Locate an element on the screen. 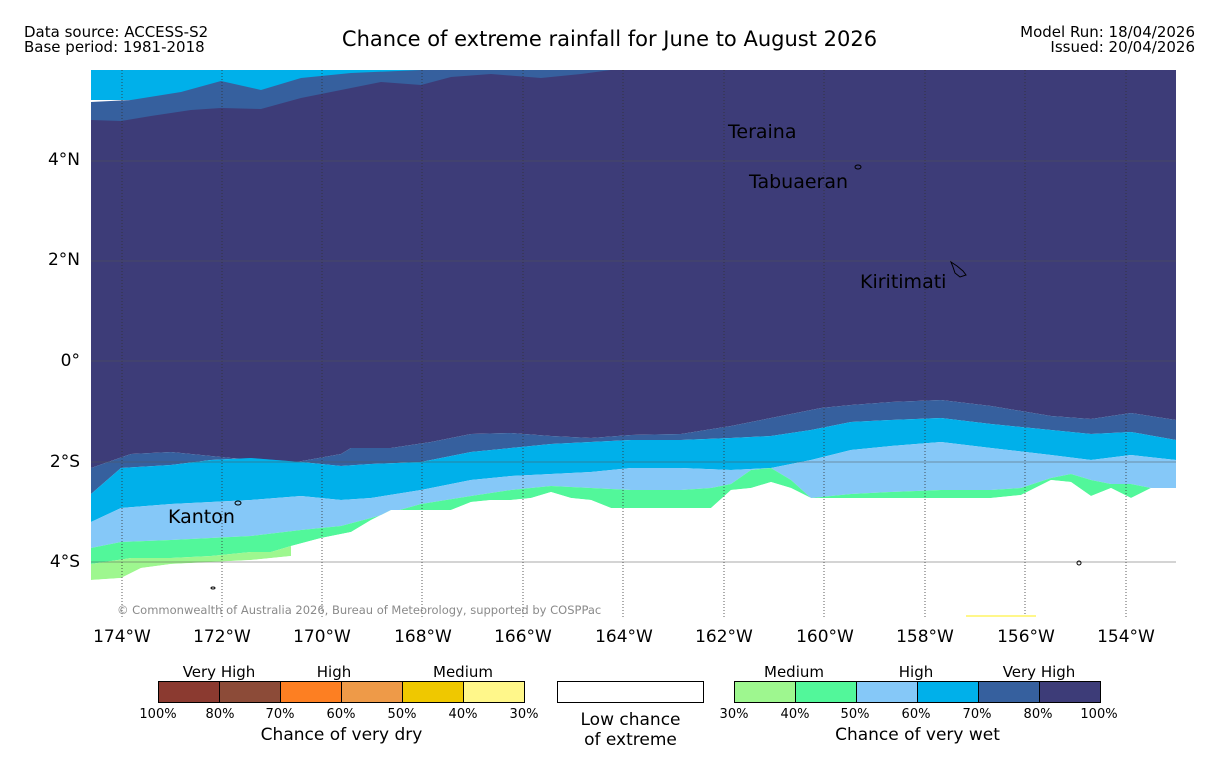  lon-label-160w: 160°W is located at coordinates (825, 637).